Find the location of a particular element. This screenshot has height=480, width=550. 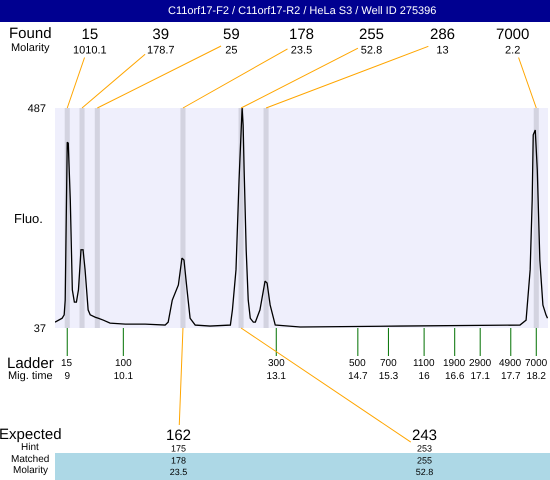

x-tick-label: 10.1 is located at coordinates (124, 376).